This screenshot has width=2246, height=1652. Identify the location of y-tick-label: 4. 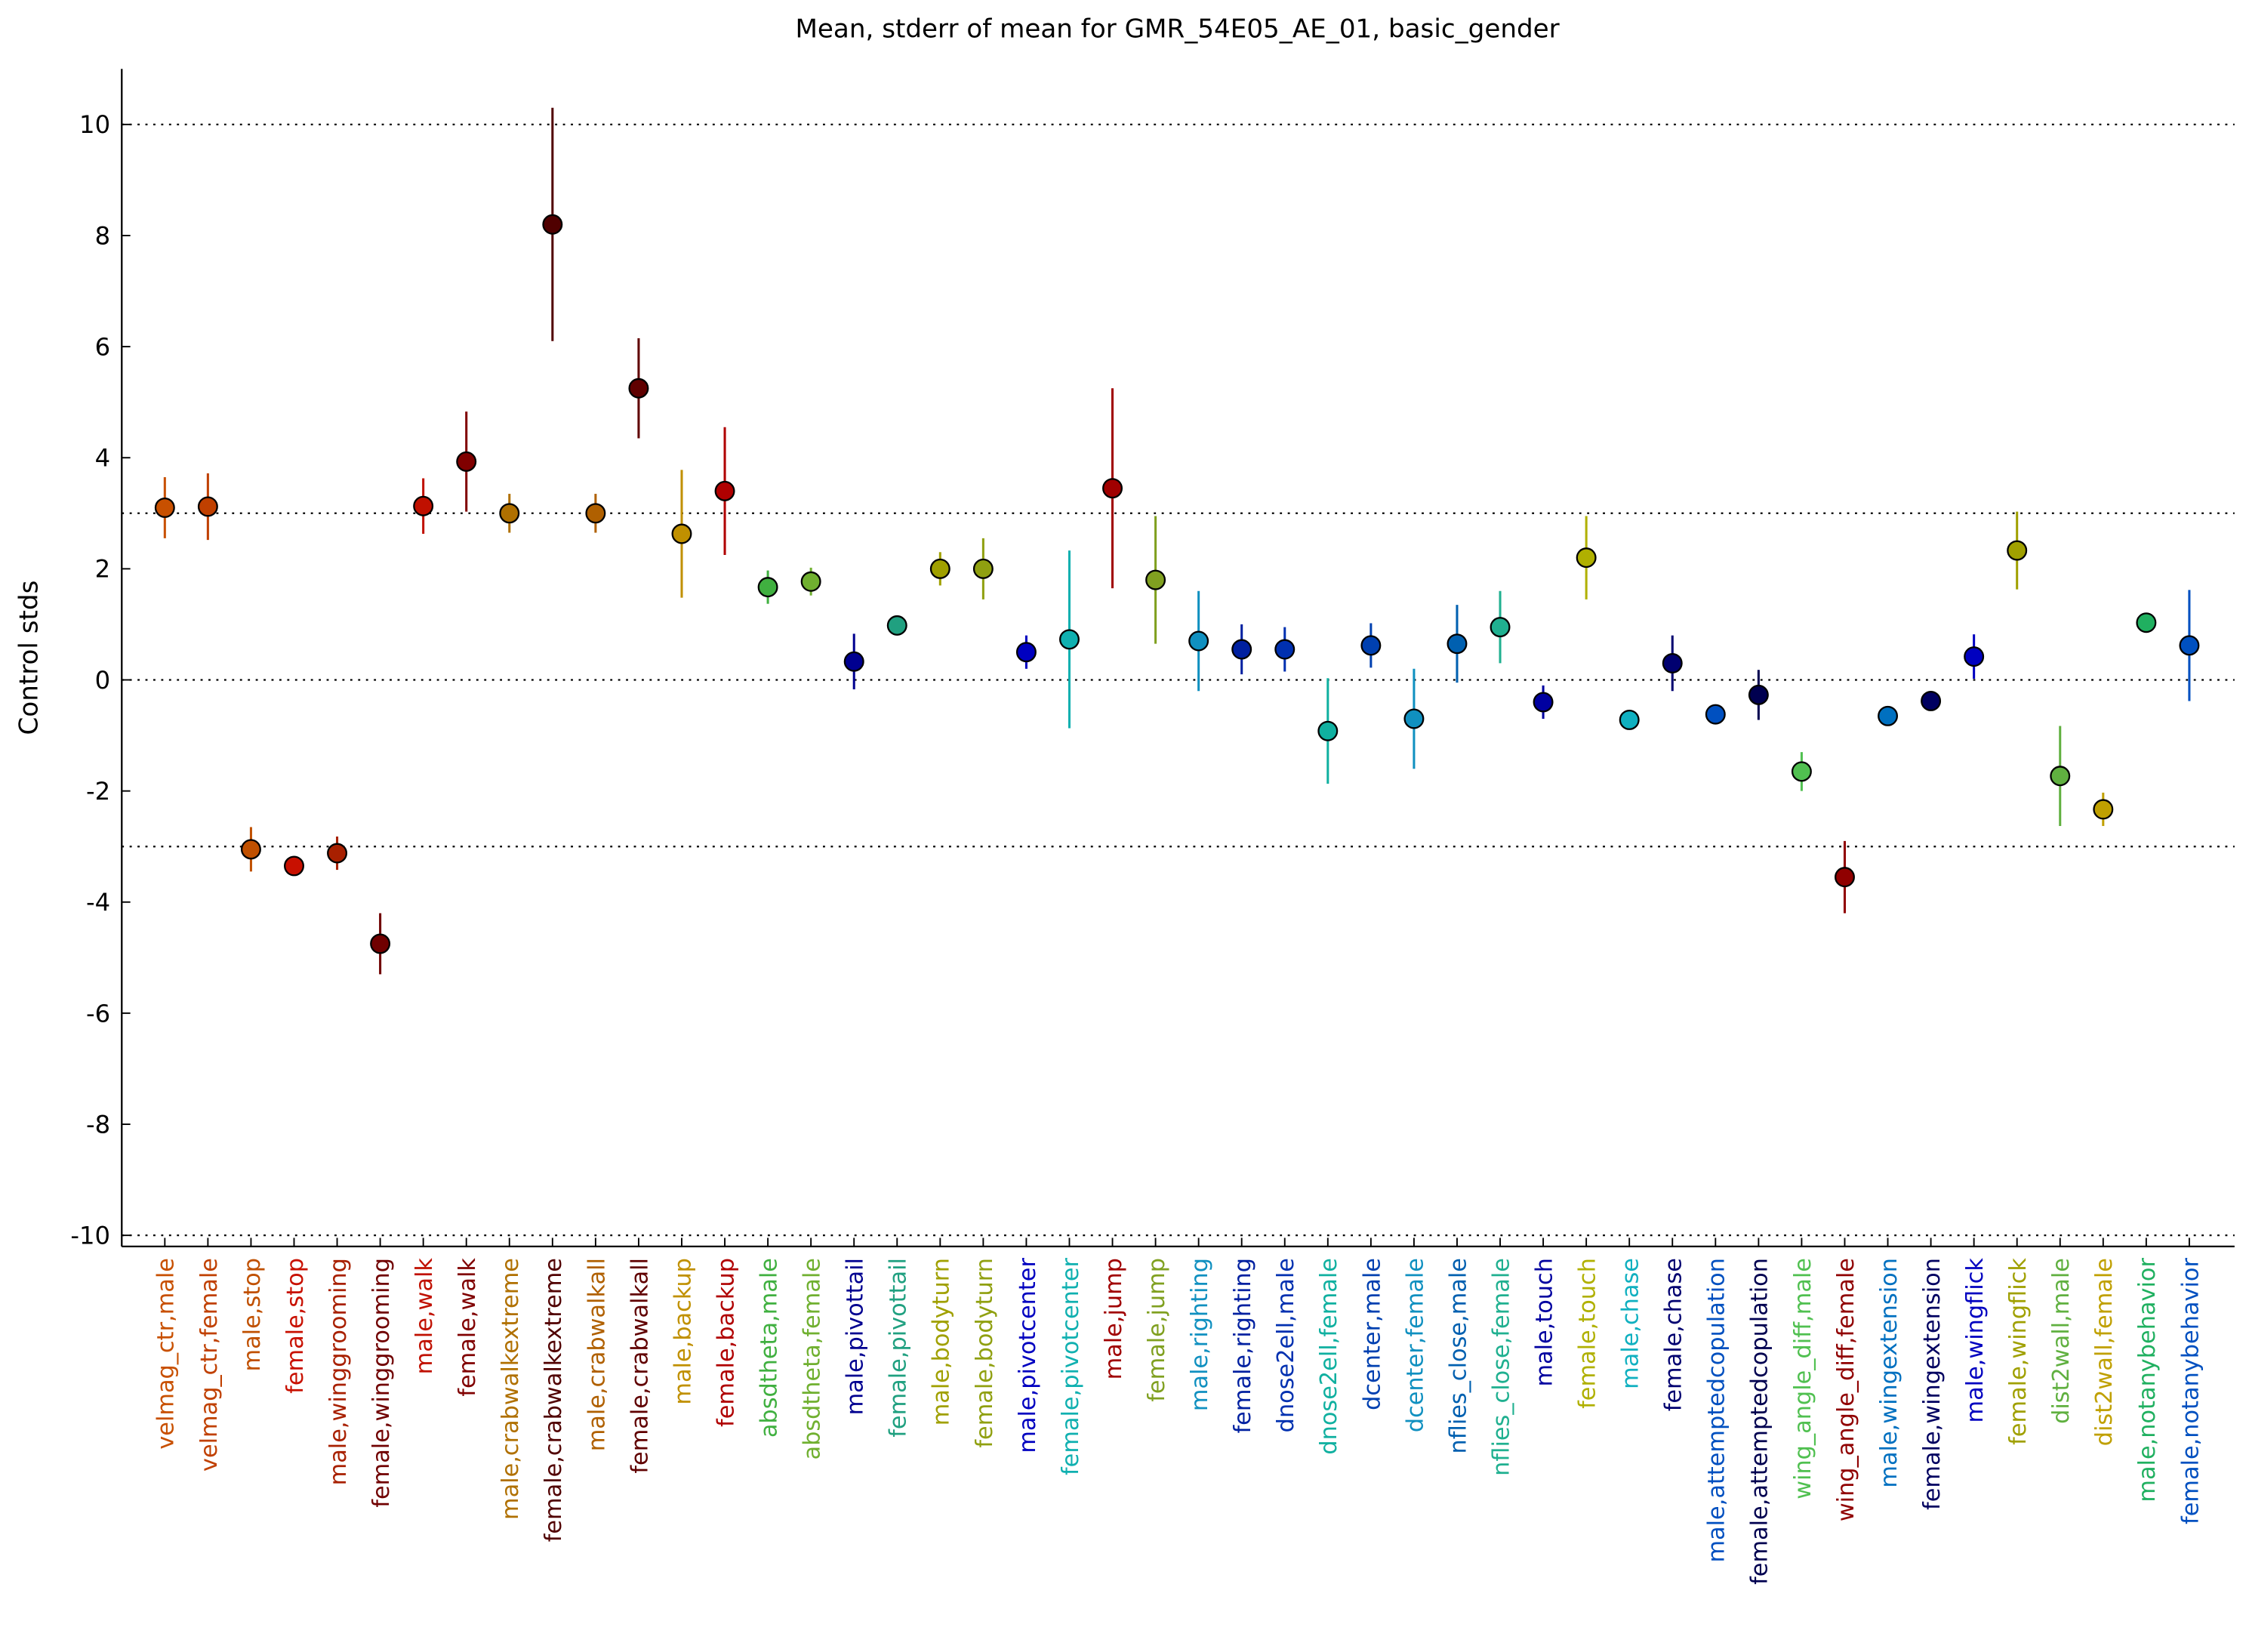
(103, 459).